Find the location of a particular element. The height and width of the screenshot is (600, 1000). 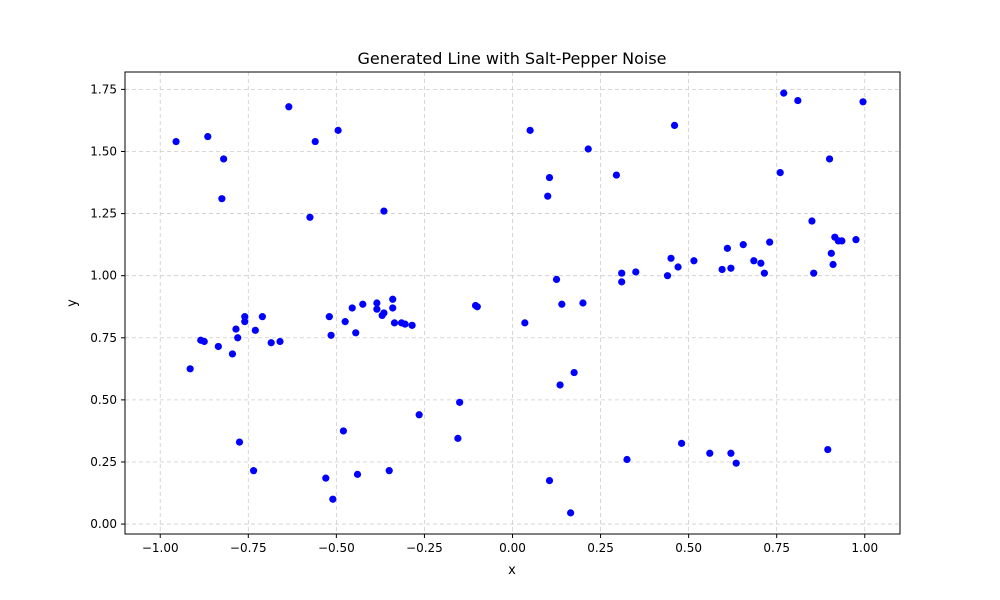

x-tick-label: 0.75 is located at coordinates (776, 548).